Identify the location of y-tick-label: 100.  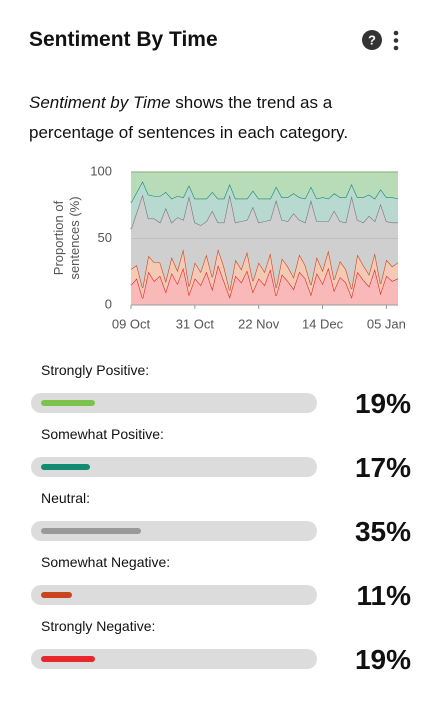
(101, 170).